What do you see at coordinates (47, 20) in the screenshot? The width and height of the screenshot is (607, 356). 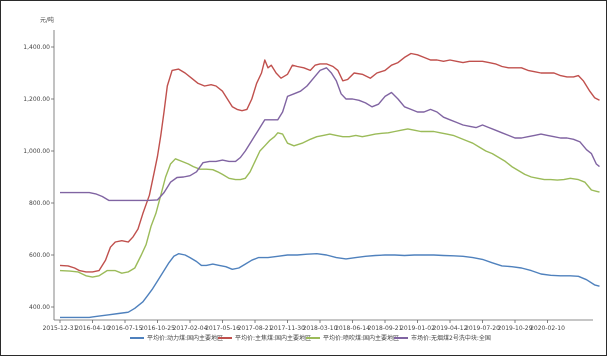 I see `y-axis-unit-label: 元/吨` at bounding box center [47, 20].